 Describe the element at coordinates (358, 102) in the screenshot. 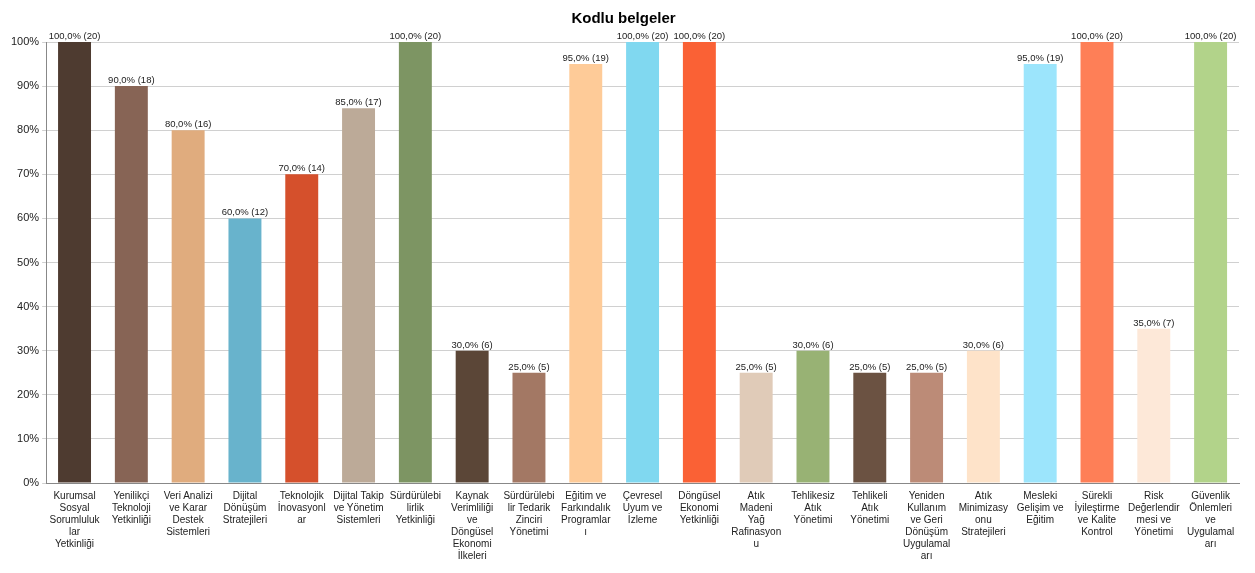

I see `data-label: 85,0% (17)` at that location.